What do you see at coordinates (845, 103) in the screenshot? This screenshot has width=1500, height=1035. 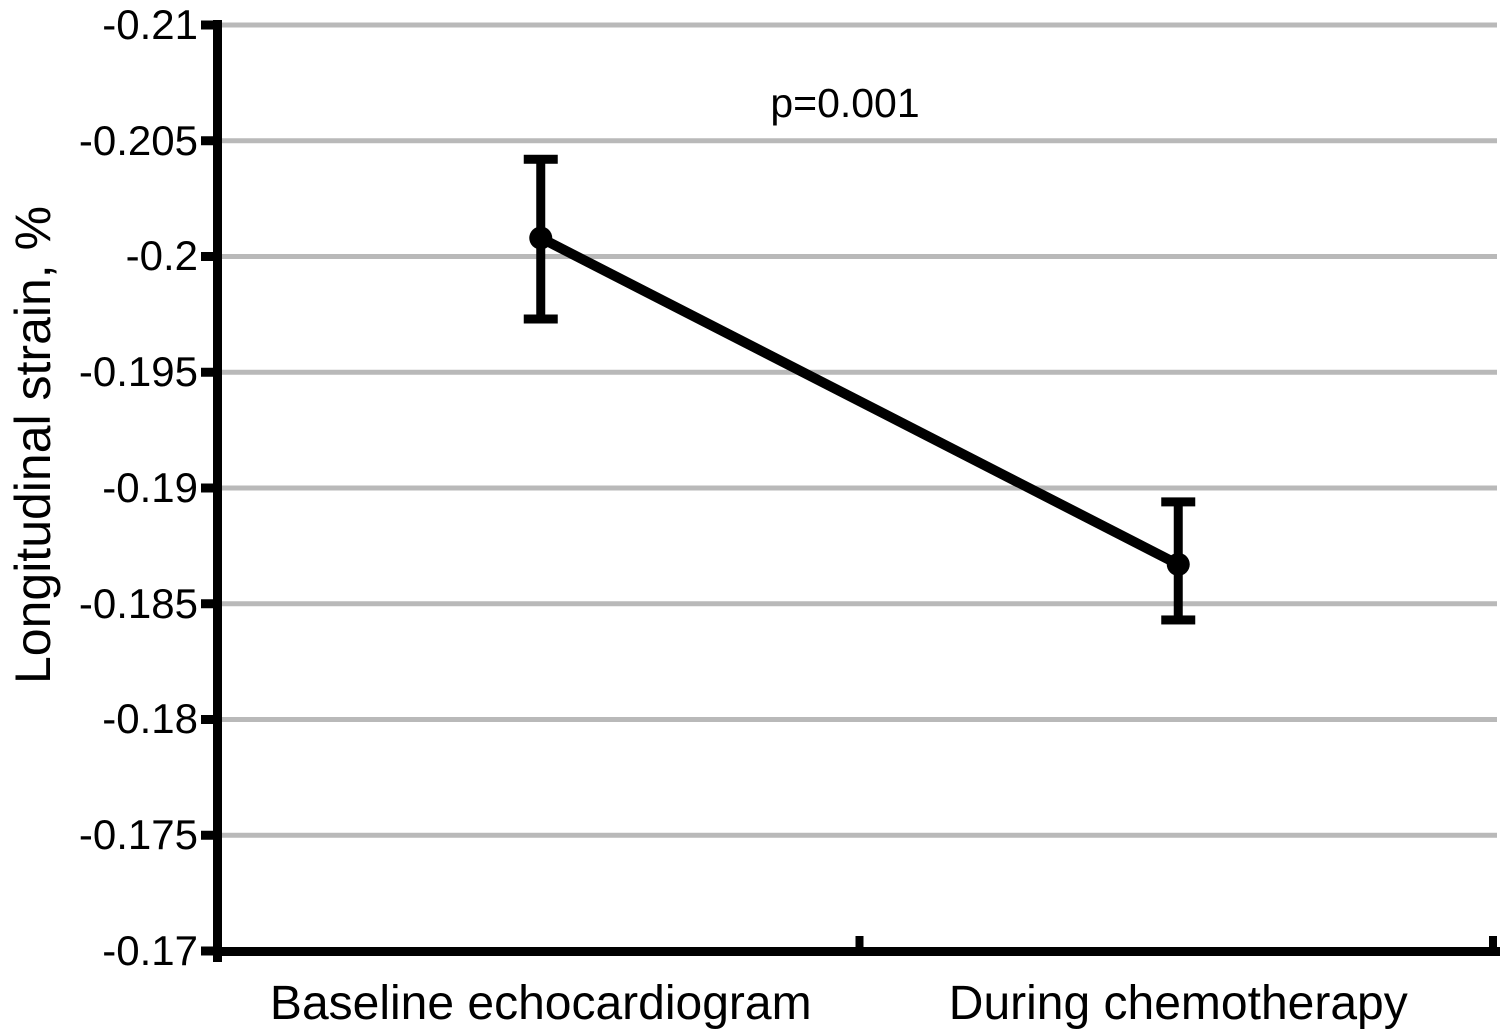 I see `p-value-annotation: p=0.001` at bounding box center [845, 103].